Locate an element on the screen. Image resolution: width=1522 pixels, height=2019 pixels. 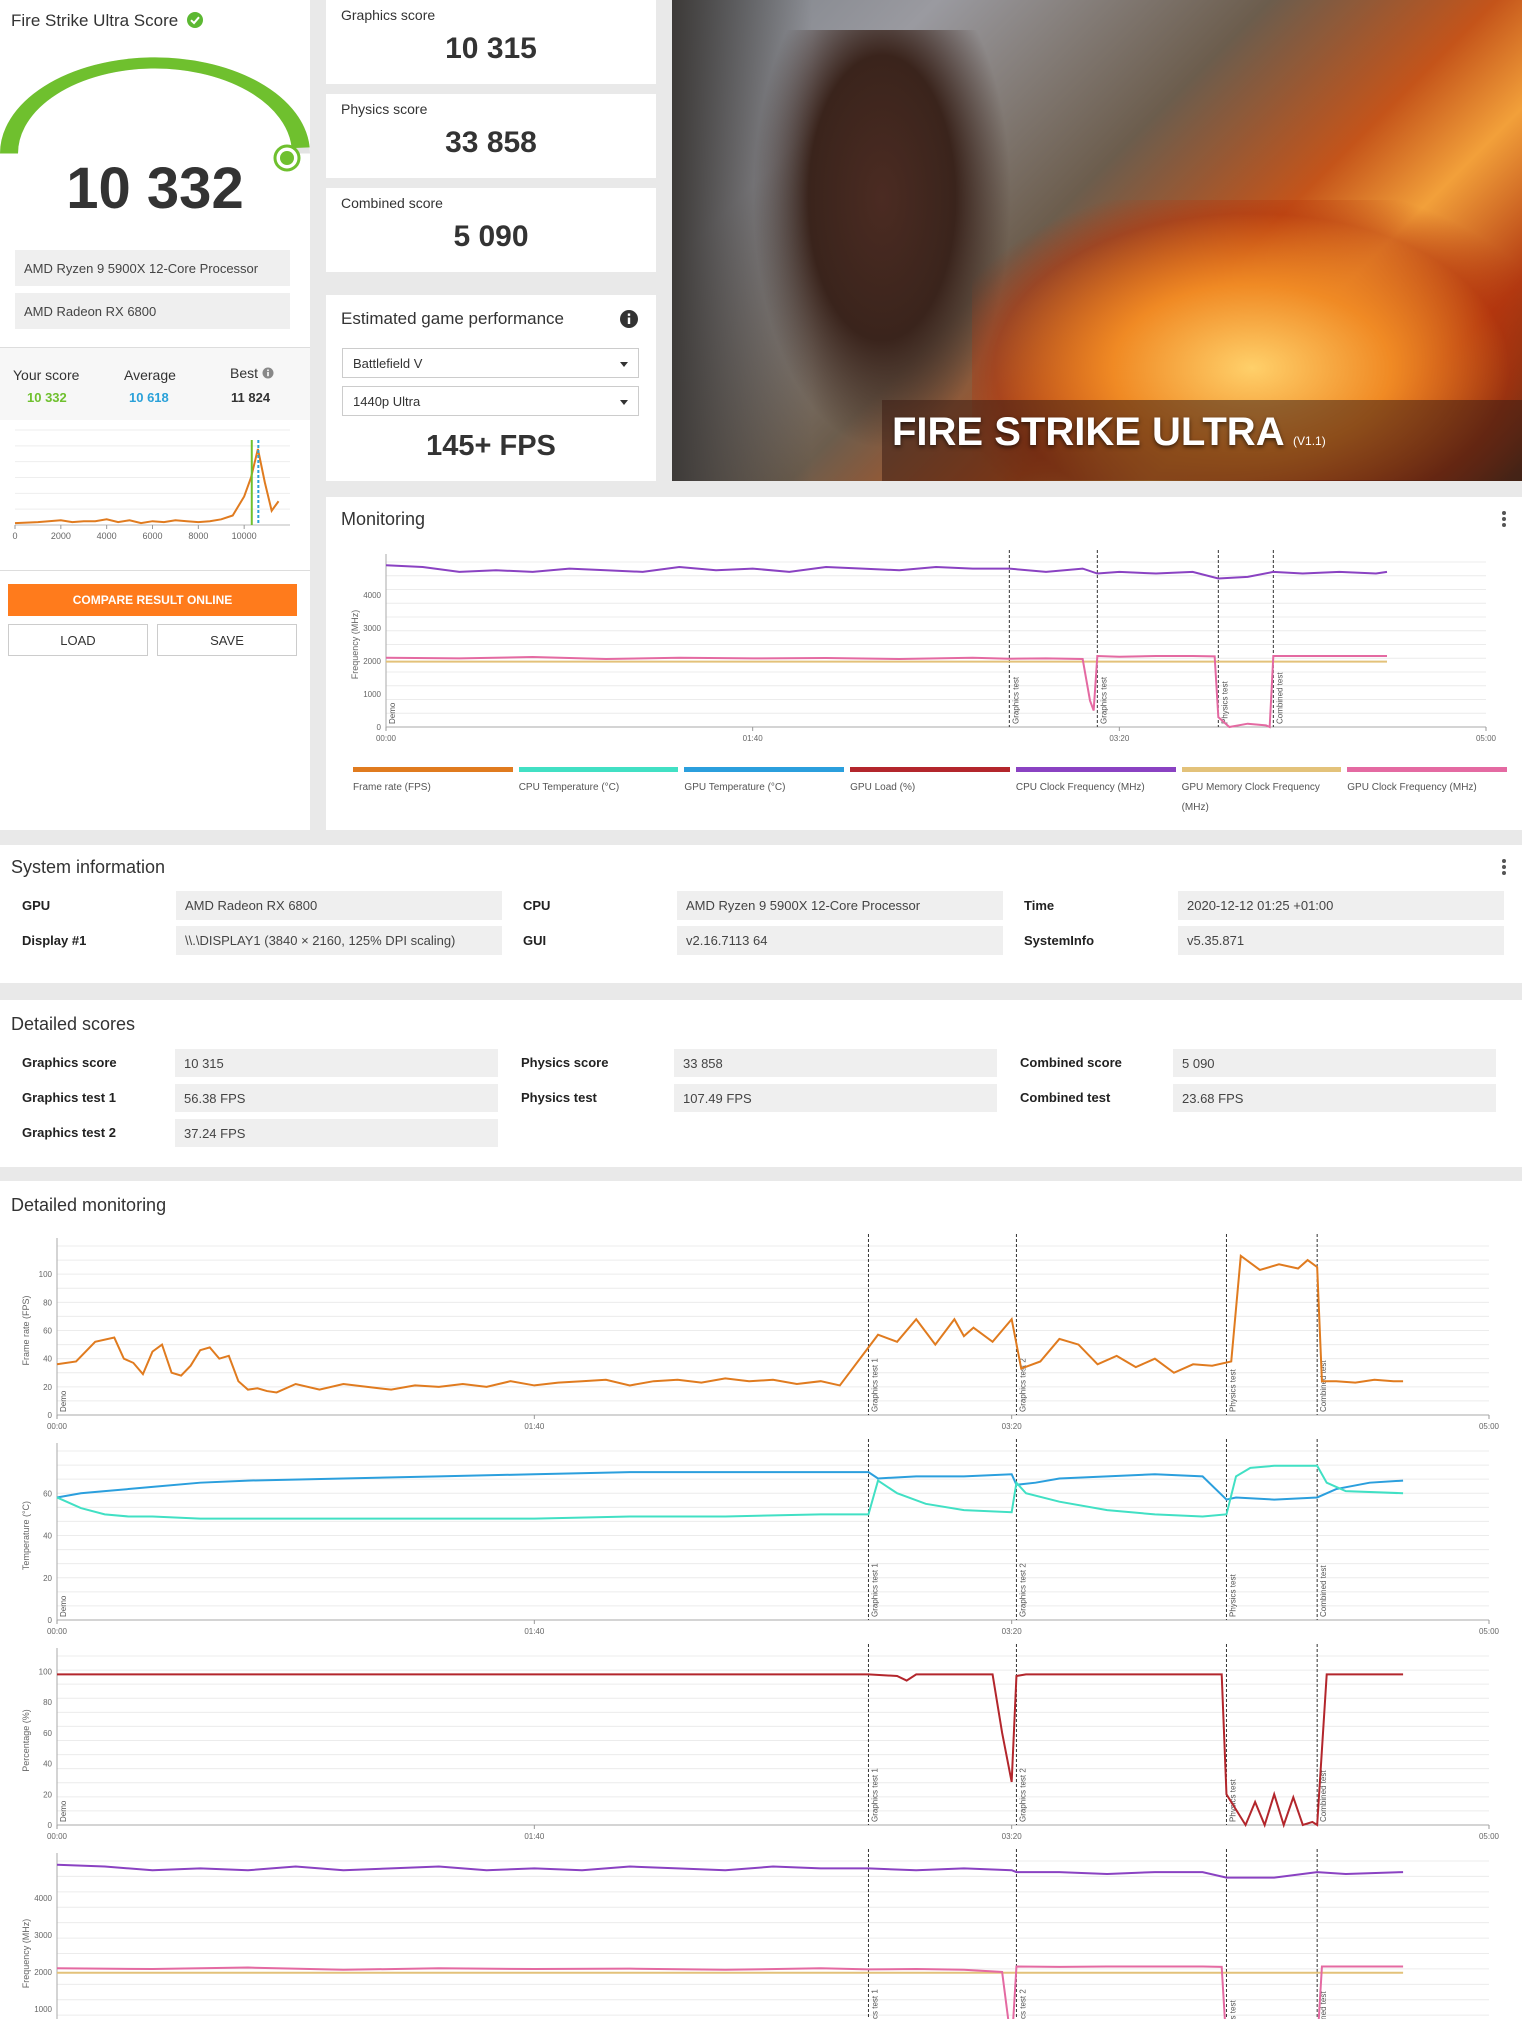
best-value: 11 824 is located at coordinates (251, 397).